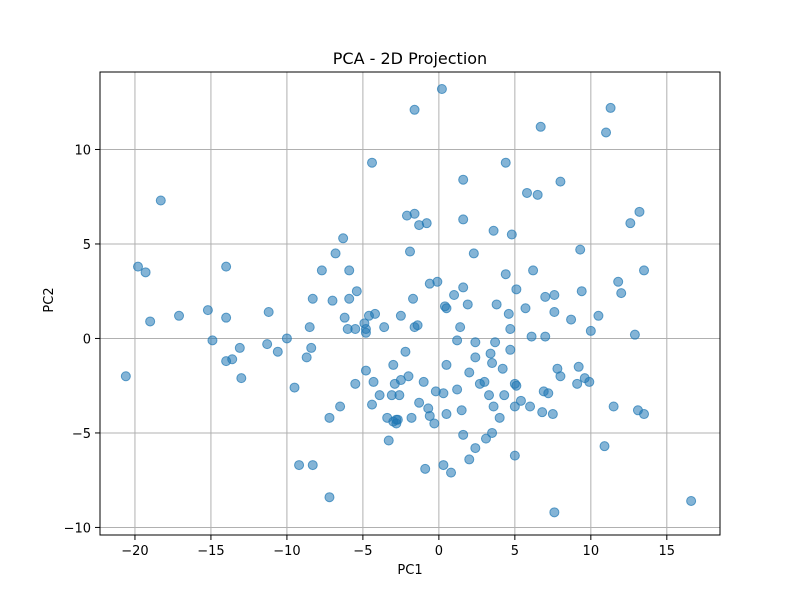  I want to click on y-tick-label: −10, so click(77, 528).